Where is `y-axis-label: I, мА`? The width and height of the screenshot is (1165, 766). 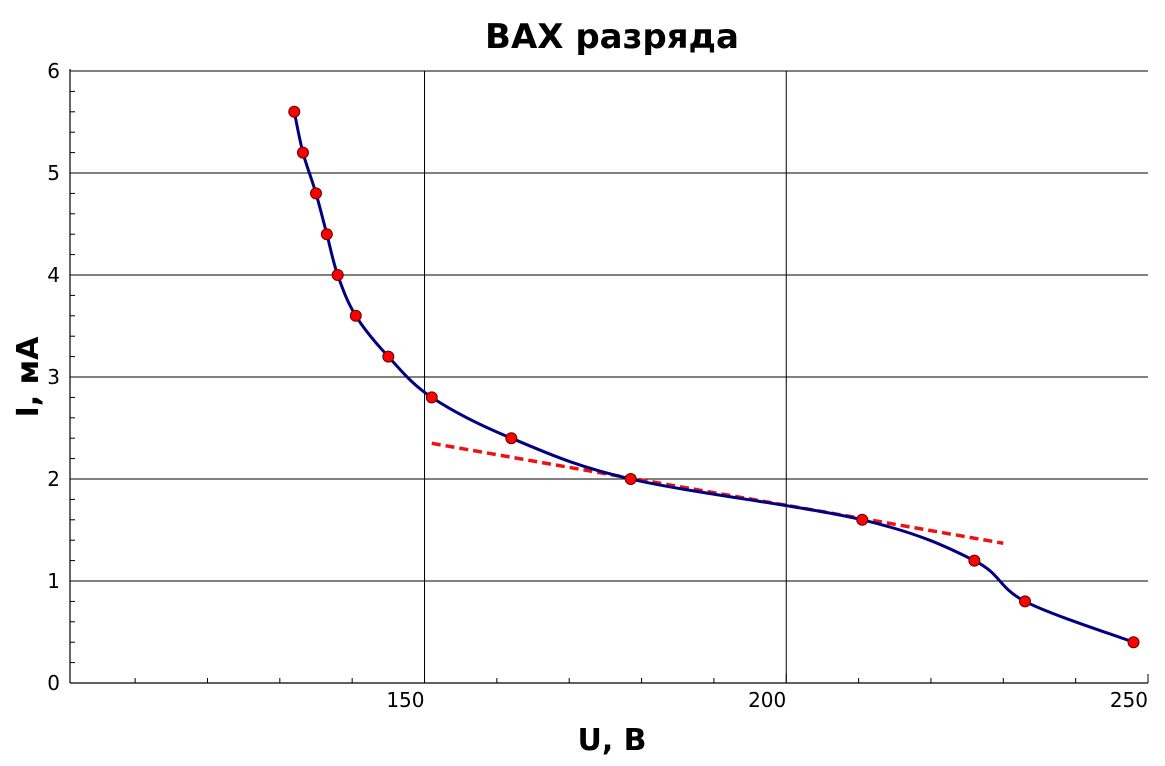 y-axis-label: I, мА is located at coordinates (28, 377).